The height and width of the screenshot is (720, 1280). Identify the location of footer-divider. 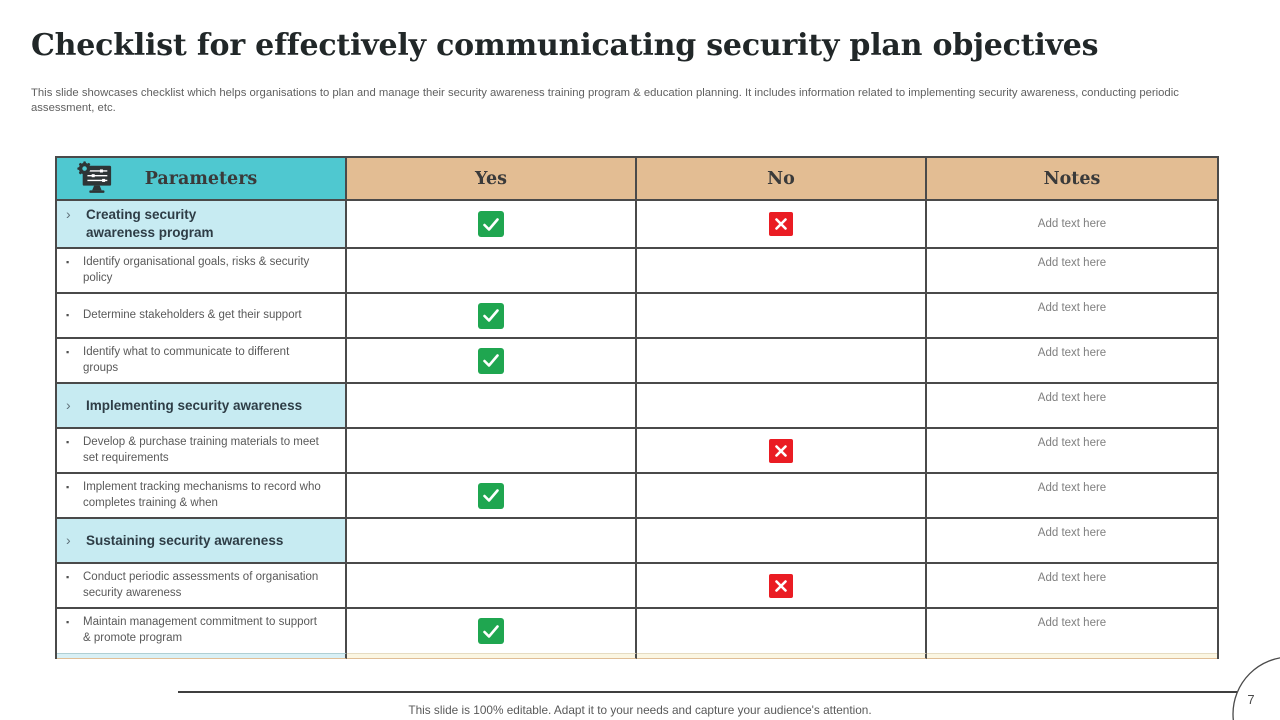
(707, 692).